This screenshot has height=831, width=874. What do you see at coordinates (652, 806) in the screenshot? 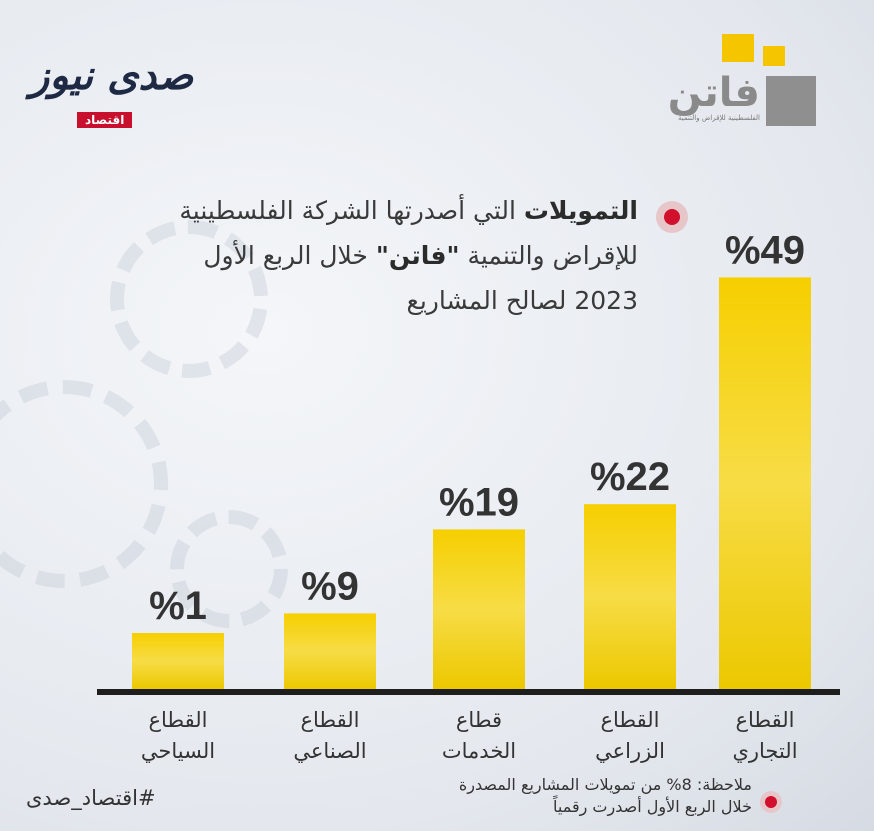
I see `note-line2: خلال الربع الأول أصدرت رقمياً` at bounding box center [652, 806].